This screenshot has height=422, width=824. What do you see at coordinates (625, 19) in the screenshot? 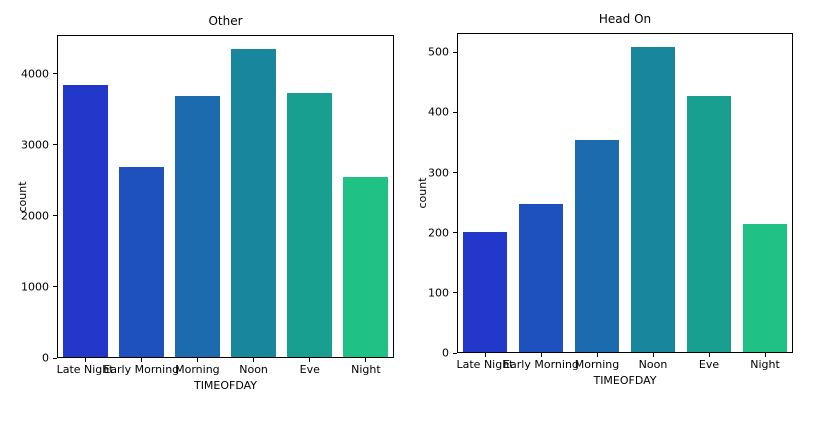
I see `chart-title: Head On` at bounding box center [625, 19].